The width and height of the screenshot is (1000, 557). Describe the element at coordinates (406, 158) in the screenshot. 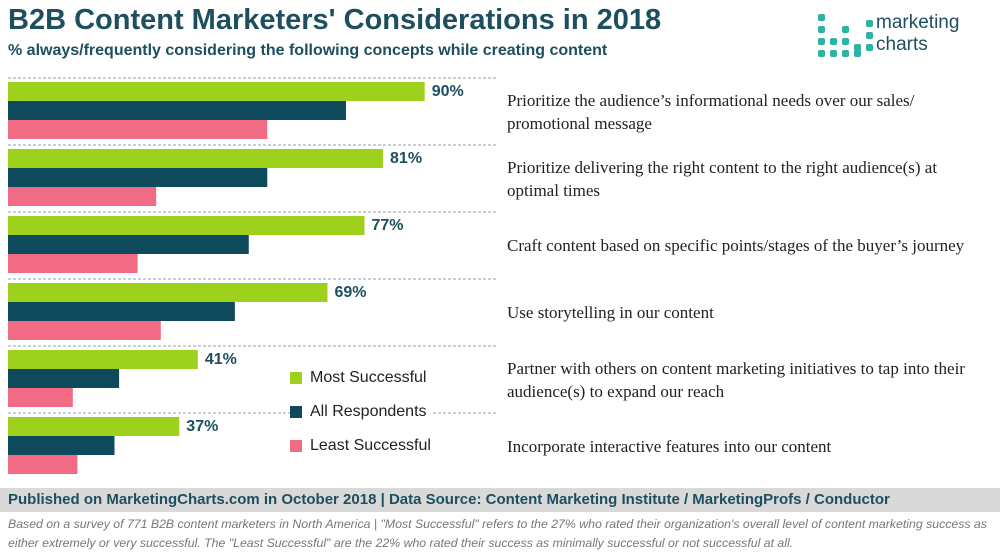

I see `value-label: 81%` at that location.